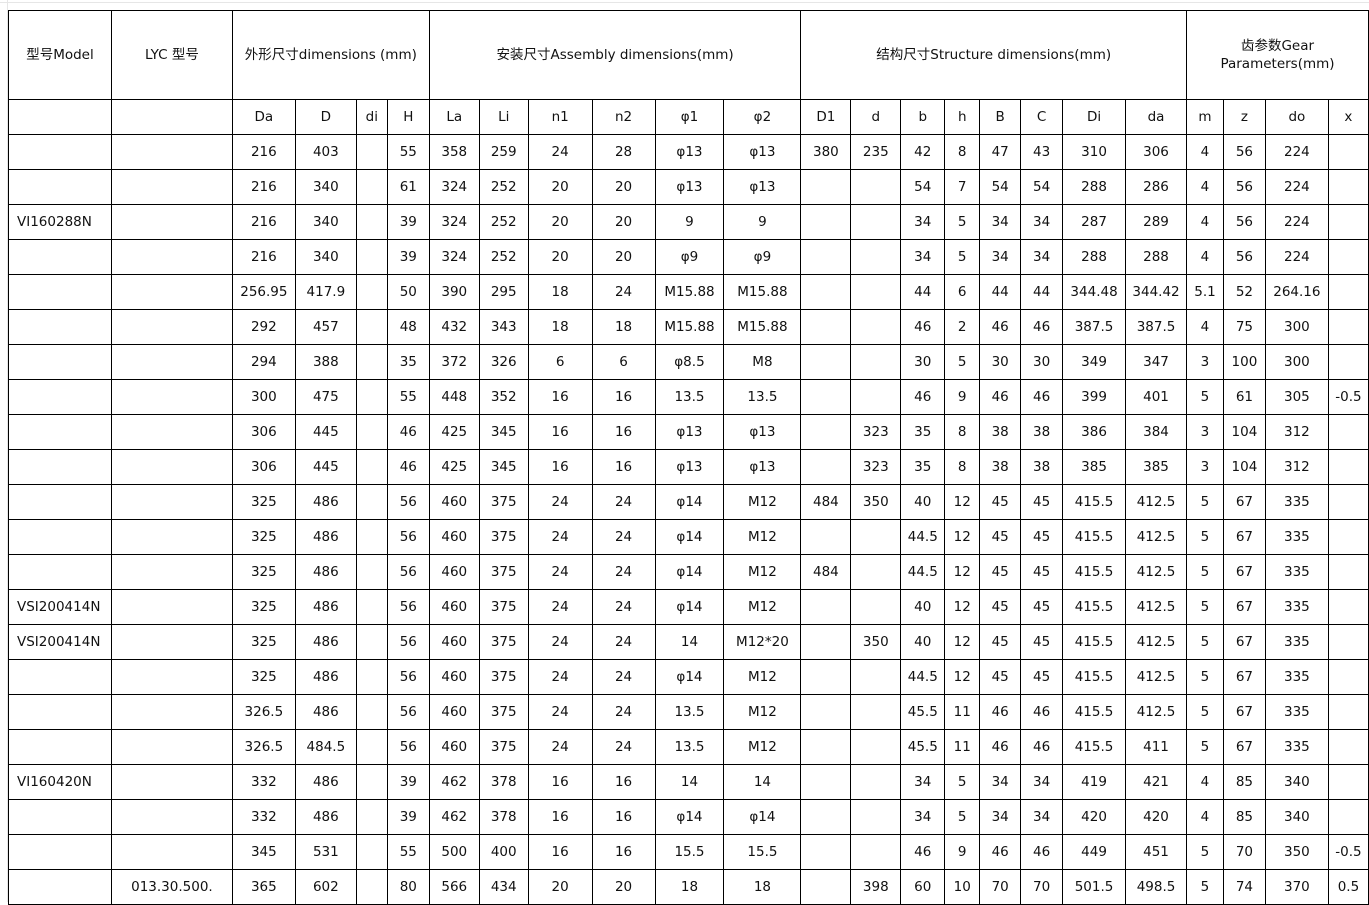 The width and height of the screenshot is (1369, 905). What do you see at coordinates (1094, 852) in the screenshot?
I see `value-cell: 449` at bounding box center [1094, 852].